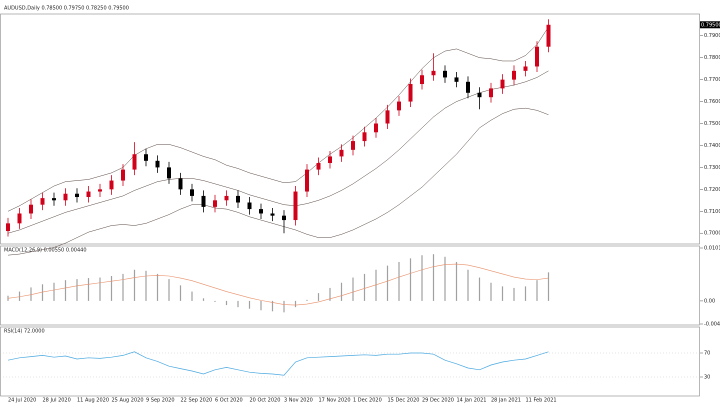 The width and height of the screenshot is (720, 404). What do you see at coordinates (367, 401) in the screenshot?
I see `x-tick-label: 1 Dec 2020` at bounding box center [367, 401].